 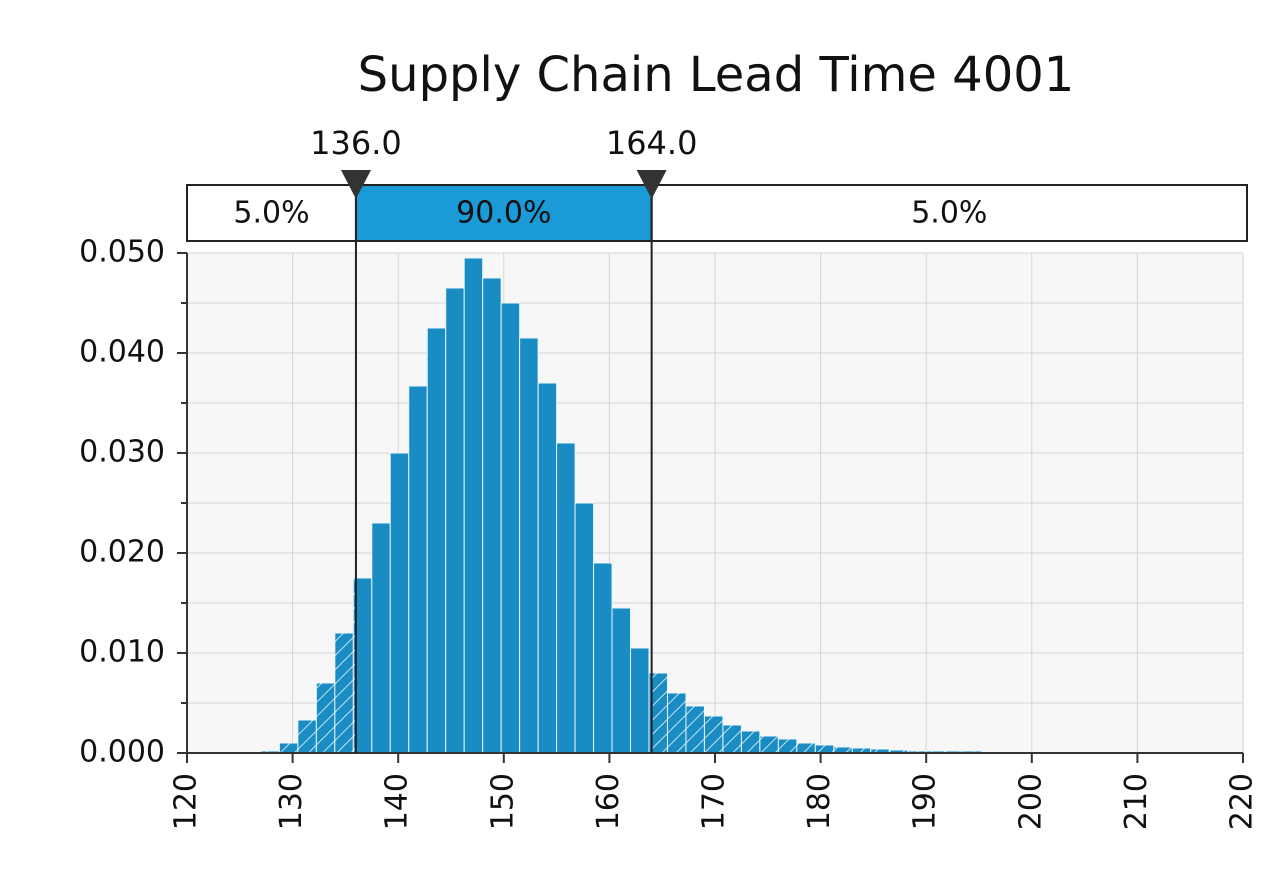 I want to click on x-tick-label: 180, so click(x=819, y=801).